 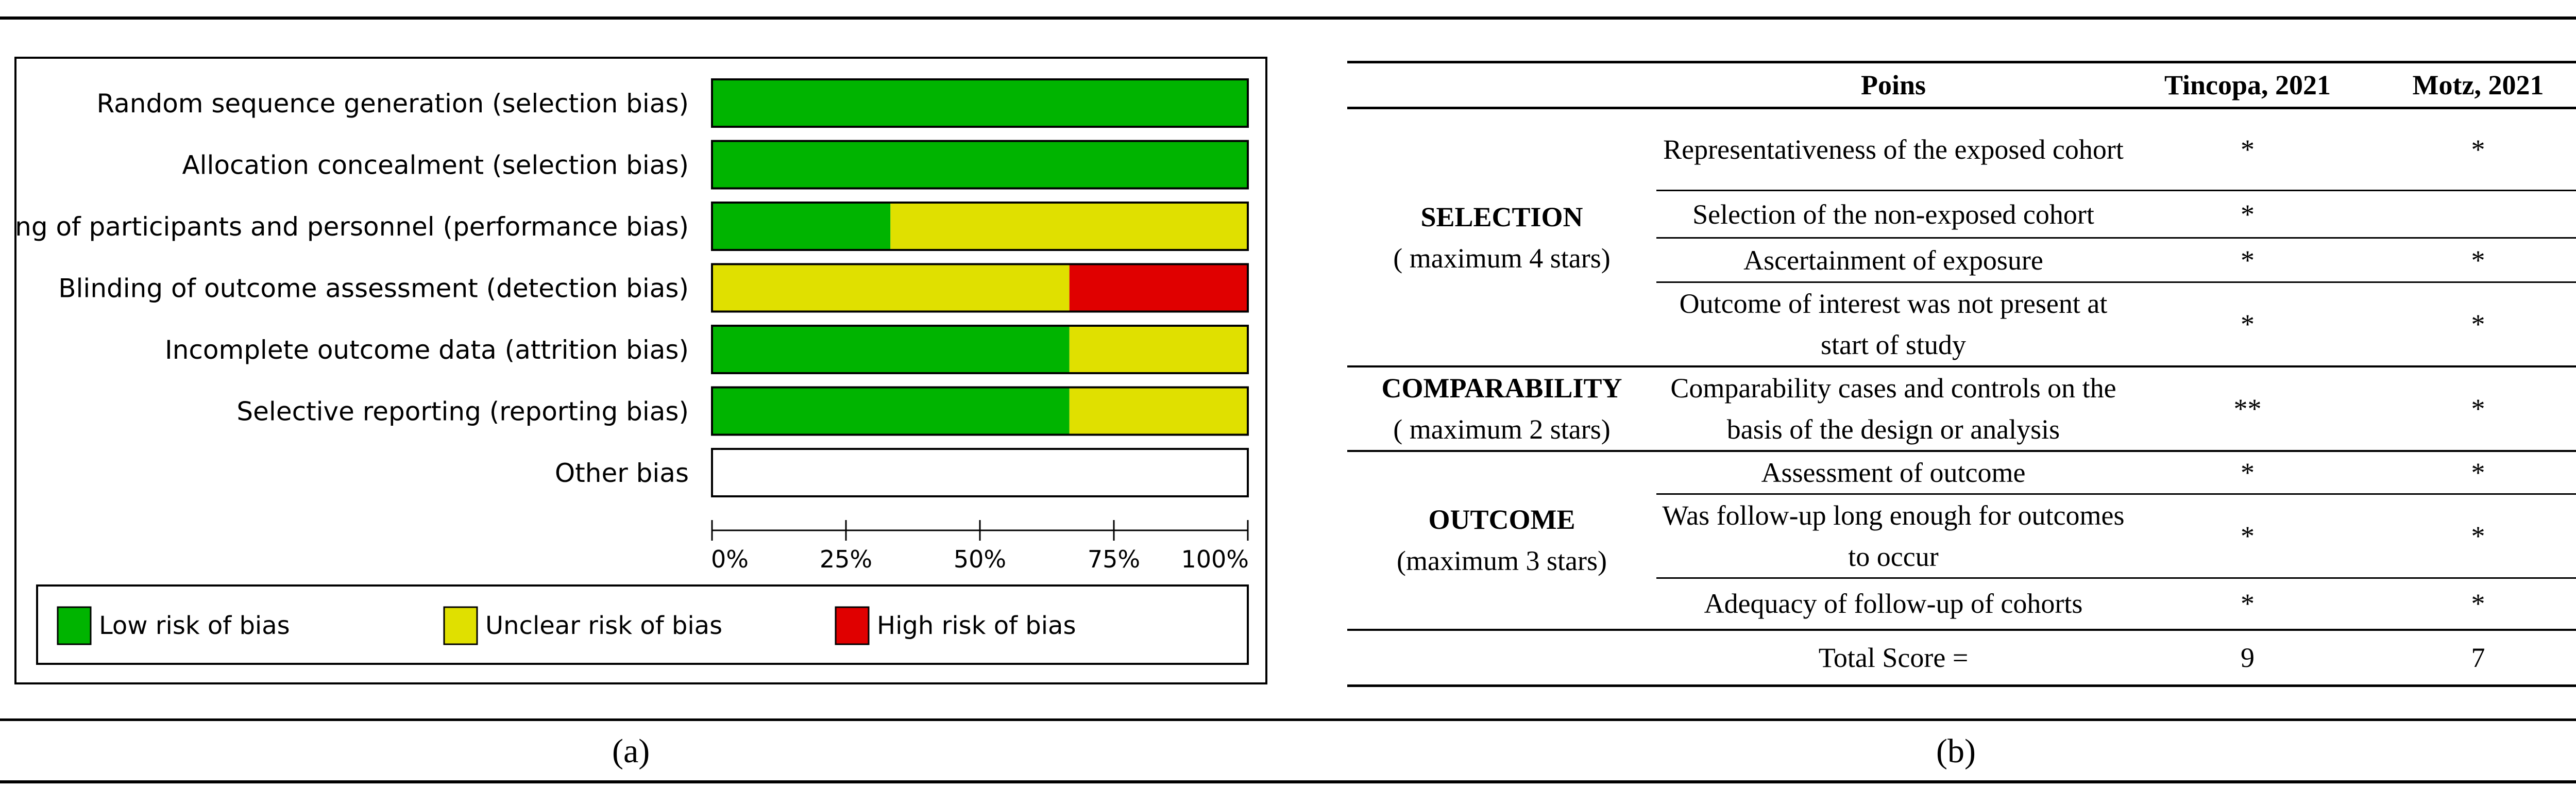 What do you see at coordinates (1893, 657) in the screenshot?
I see `total-label: Total Score =` at bounding box center [1893, 657].